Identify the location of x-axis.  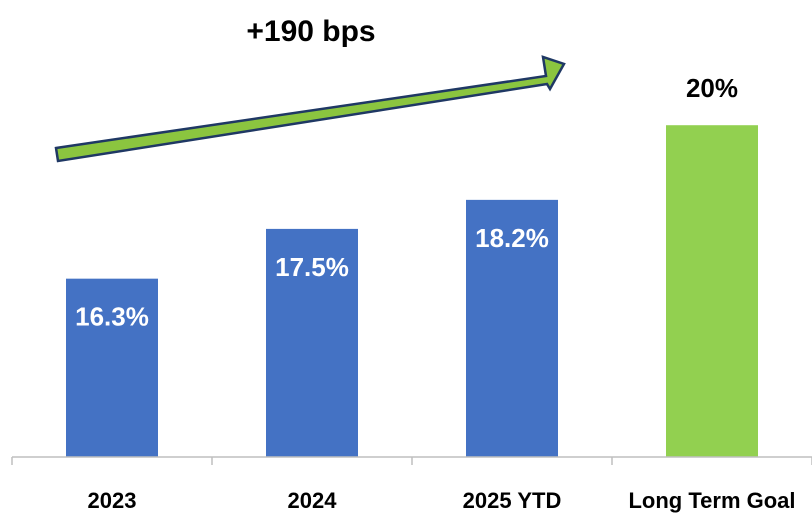
(411, 460).